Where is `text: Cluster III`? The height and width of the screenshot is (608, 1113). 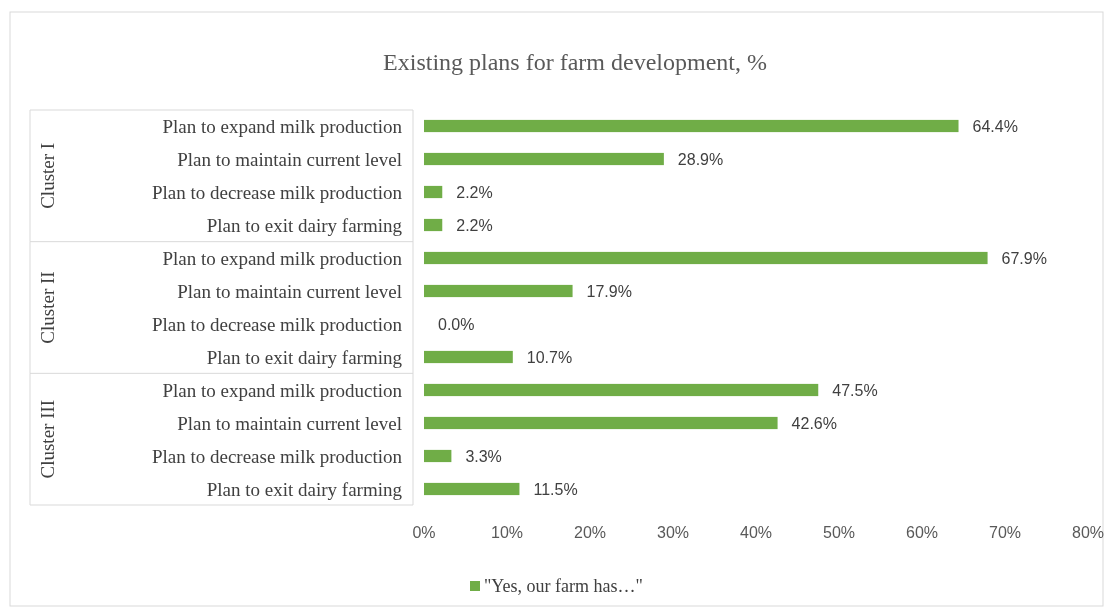 text: Cluster III is located at coordinates (47, 439).